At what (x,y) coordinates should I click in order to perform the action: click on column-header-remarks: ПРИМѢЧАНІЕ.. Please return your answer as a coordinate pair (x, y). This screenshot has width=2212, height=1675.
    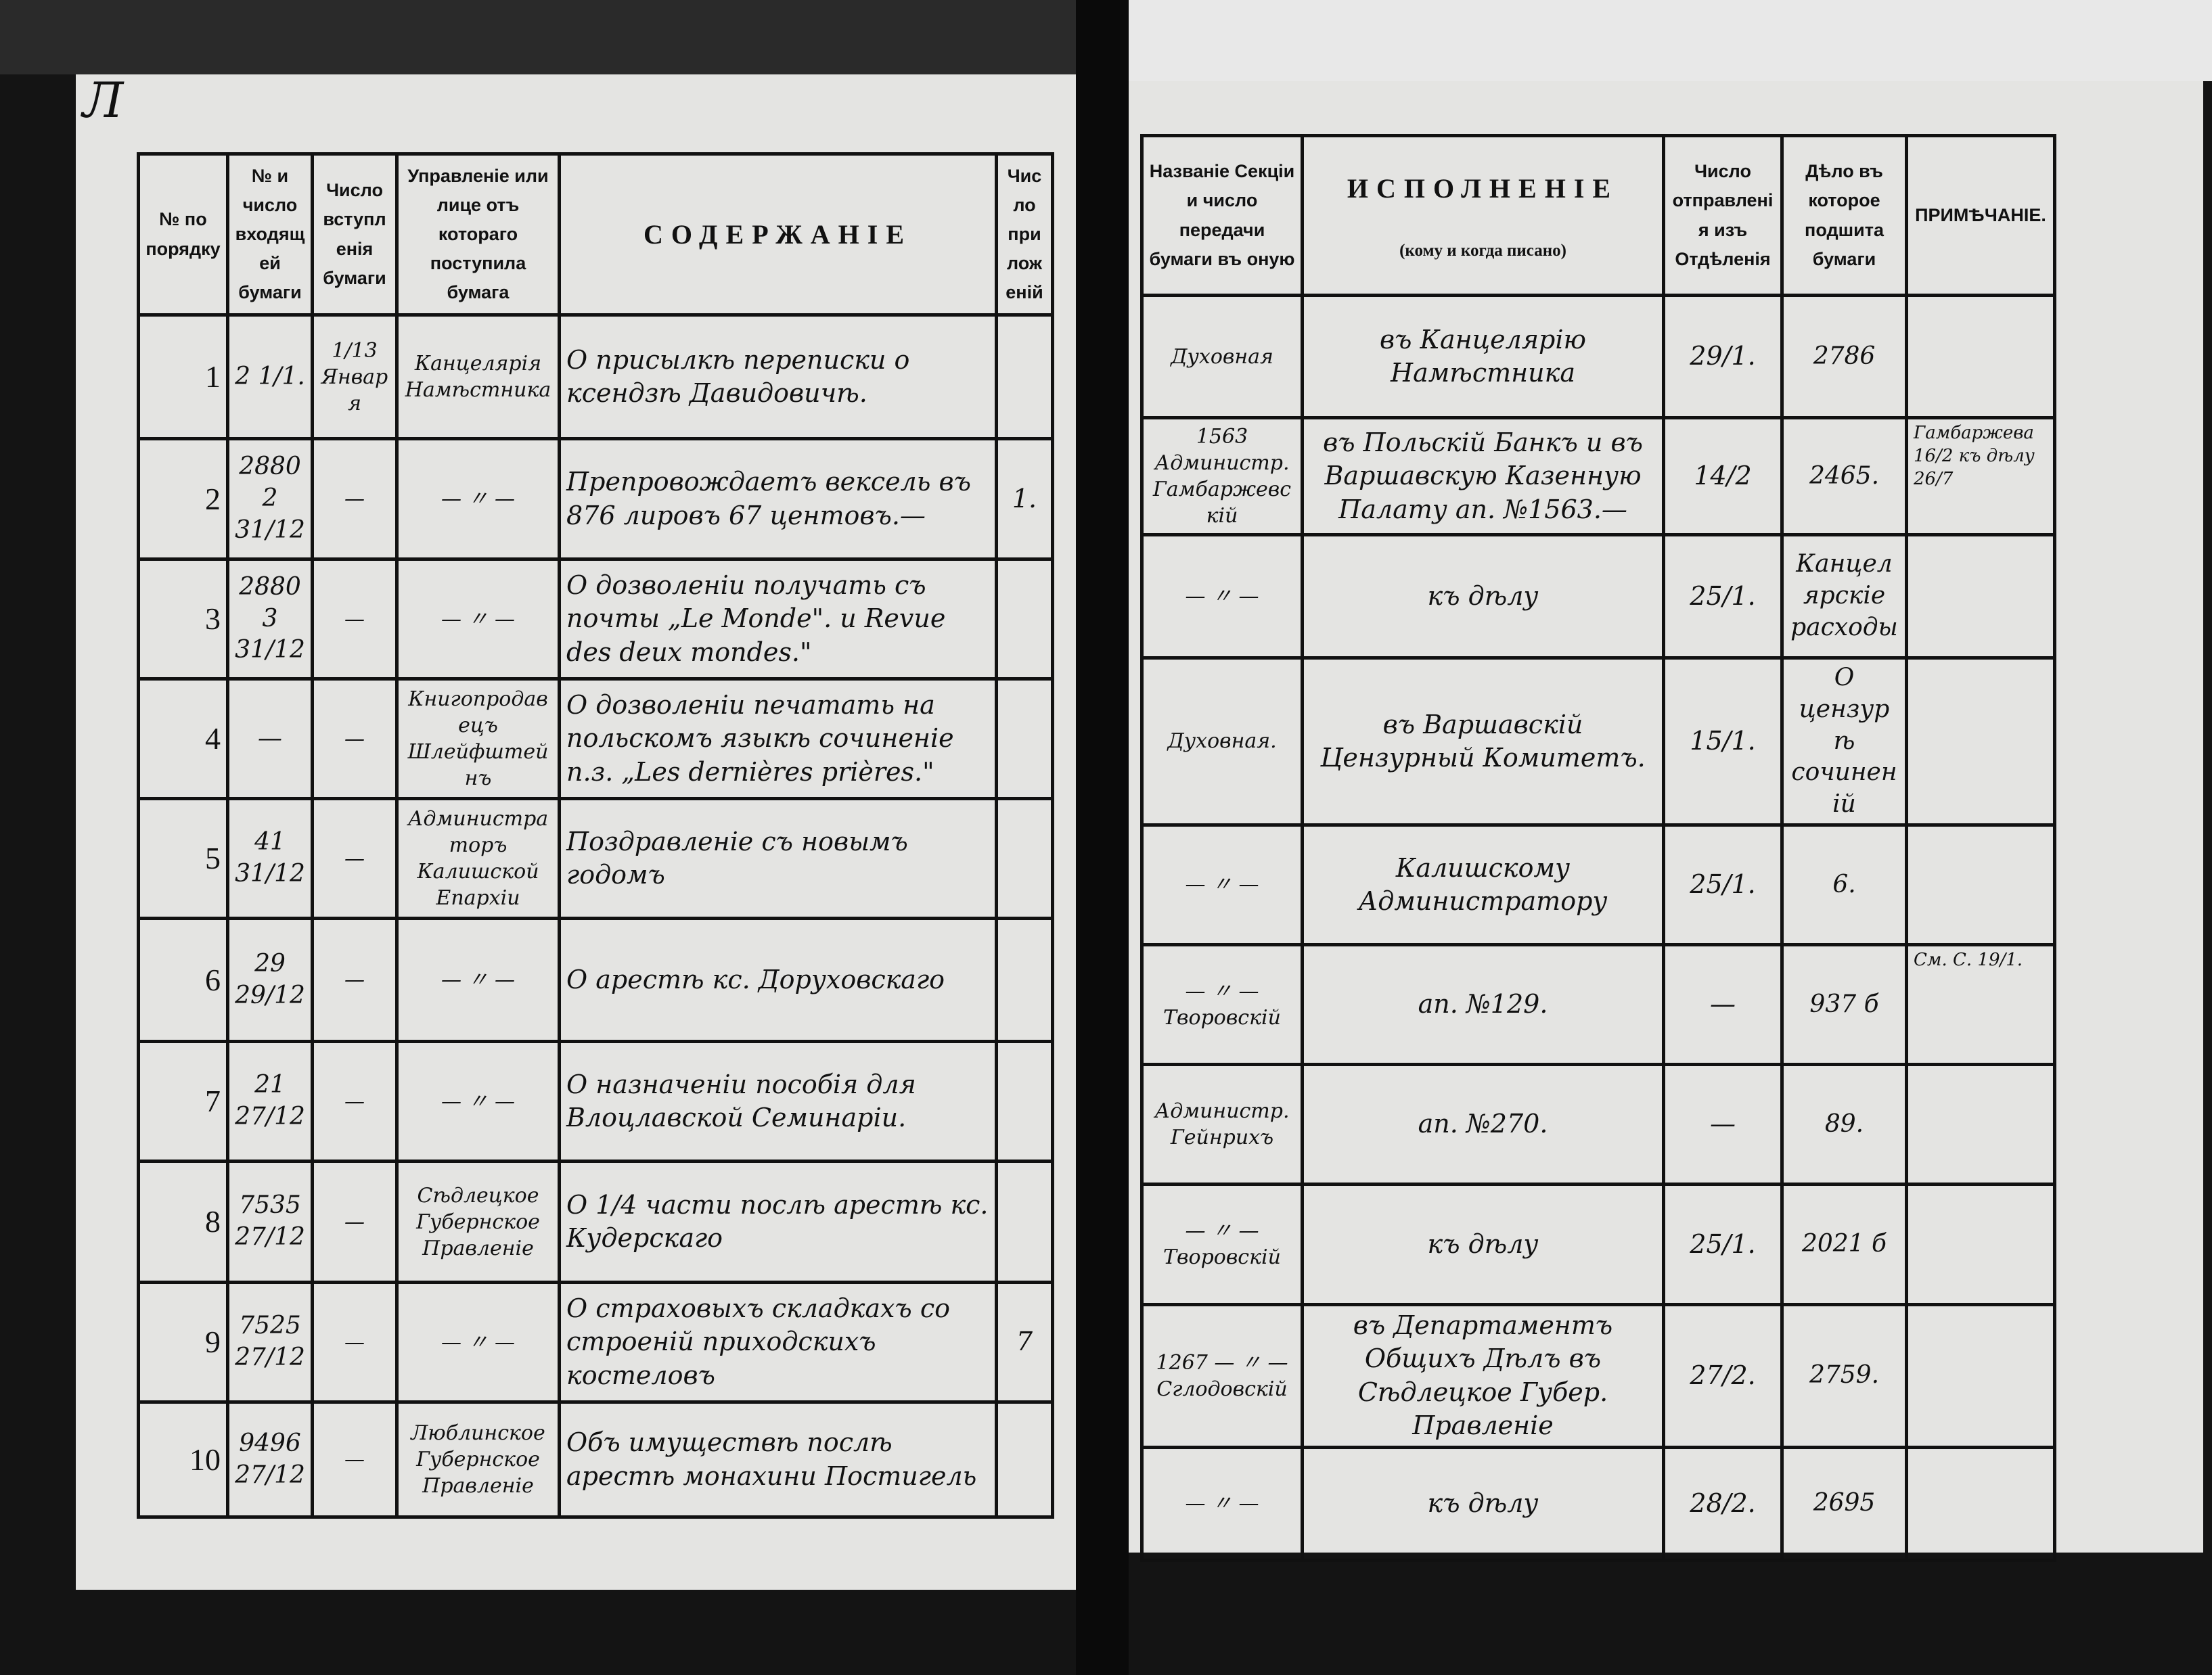
    Looking at the image, I should click on (1980, 216).